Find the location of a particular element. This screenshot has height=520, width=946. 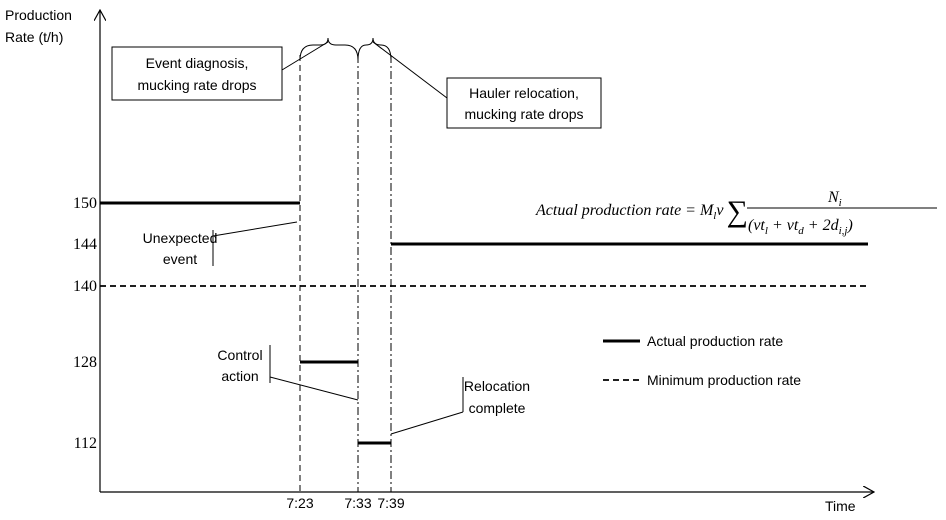

y-axis-label: Rate (t/h) is located at coordinates (34, 37).